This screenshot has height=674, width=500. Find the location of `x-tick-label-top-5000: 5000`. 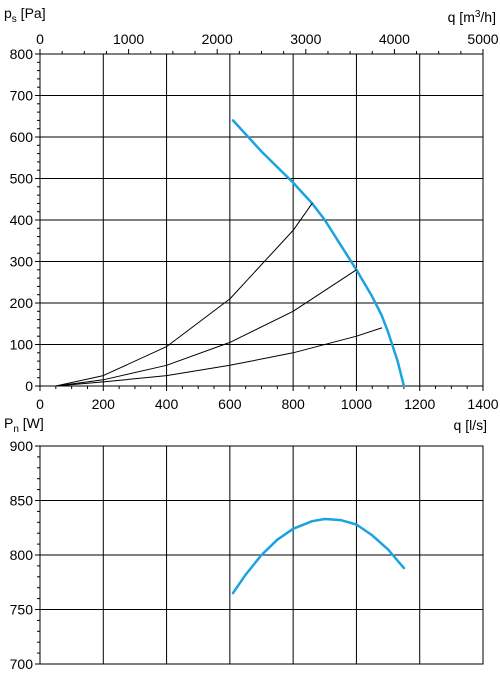

x-tick-label-top-5000: 5000 is located at coordinates (482, 39).